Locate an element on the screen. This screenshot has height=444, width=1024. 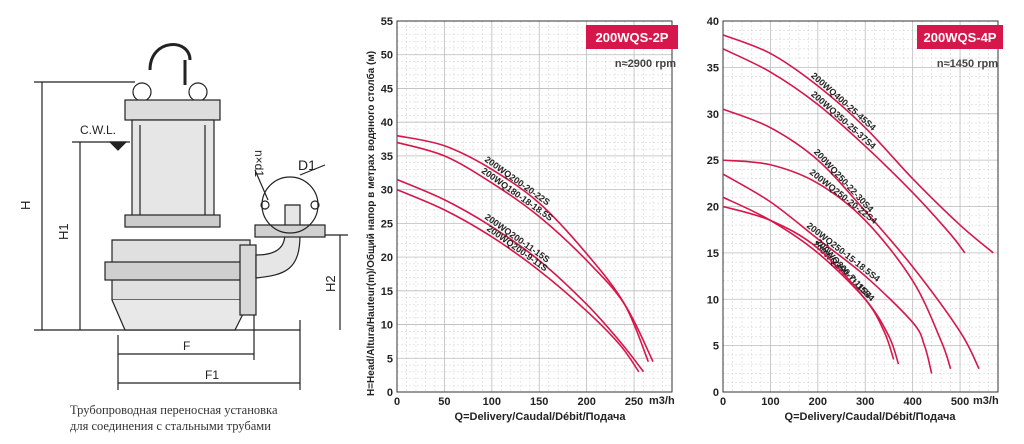
model-badge-text: 200WQS-4P is located at coordinates (960, 37).